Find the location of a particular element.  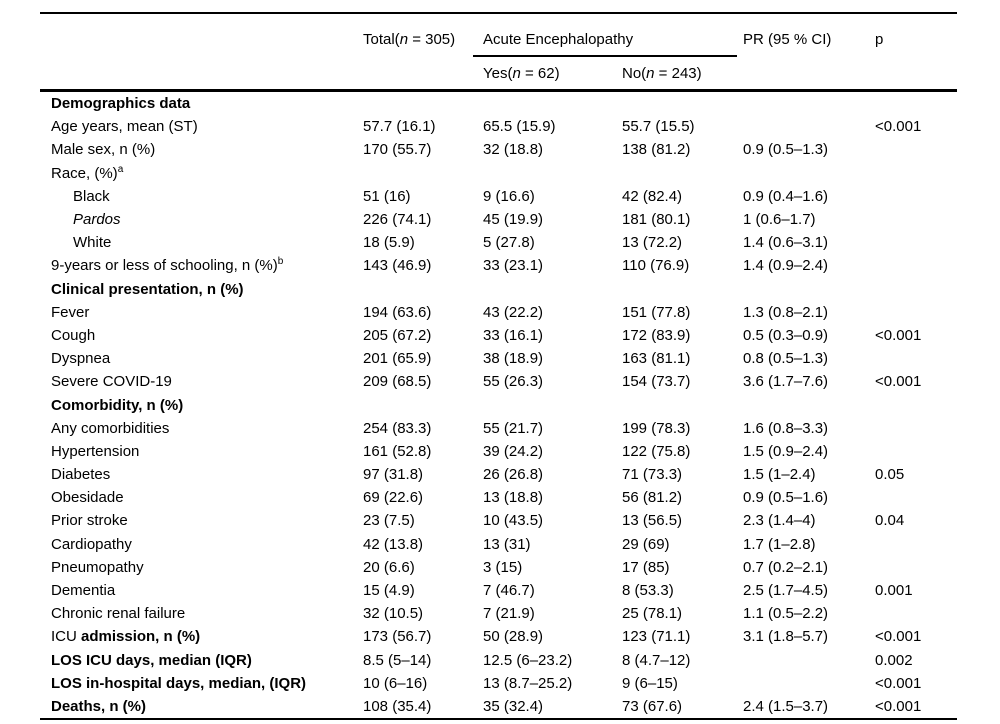

header-yes-n: n is located at coordinates (516, 73).